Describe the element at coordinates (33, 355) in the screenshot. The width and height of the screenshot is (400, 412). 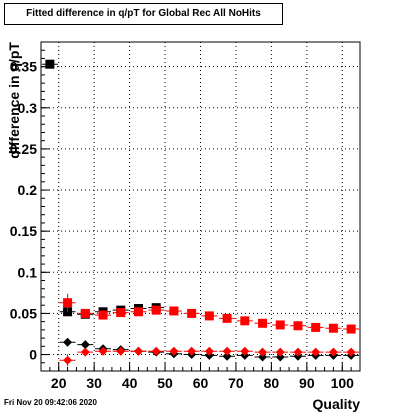
I see `y-tick-label: 0` at that location.